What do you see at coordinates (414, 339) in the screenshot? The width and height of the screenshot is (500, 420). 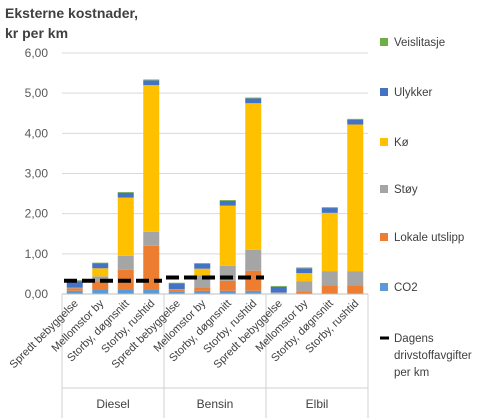 I see `legend-label: Dagens` at bounding box center [414, 339].